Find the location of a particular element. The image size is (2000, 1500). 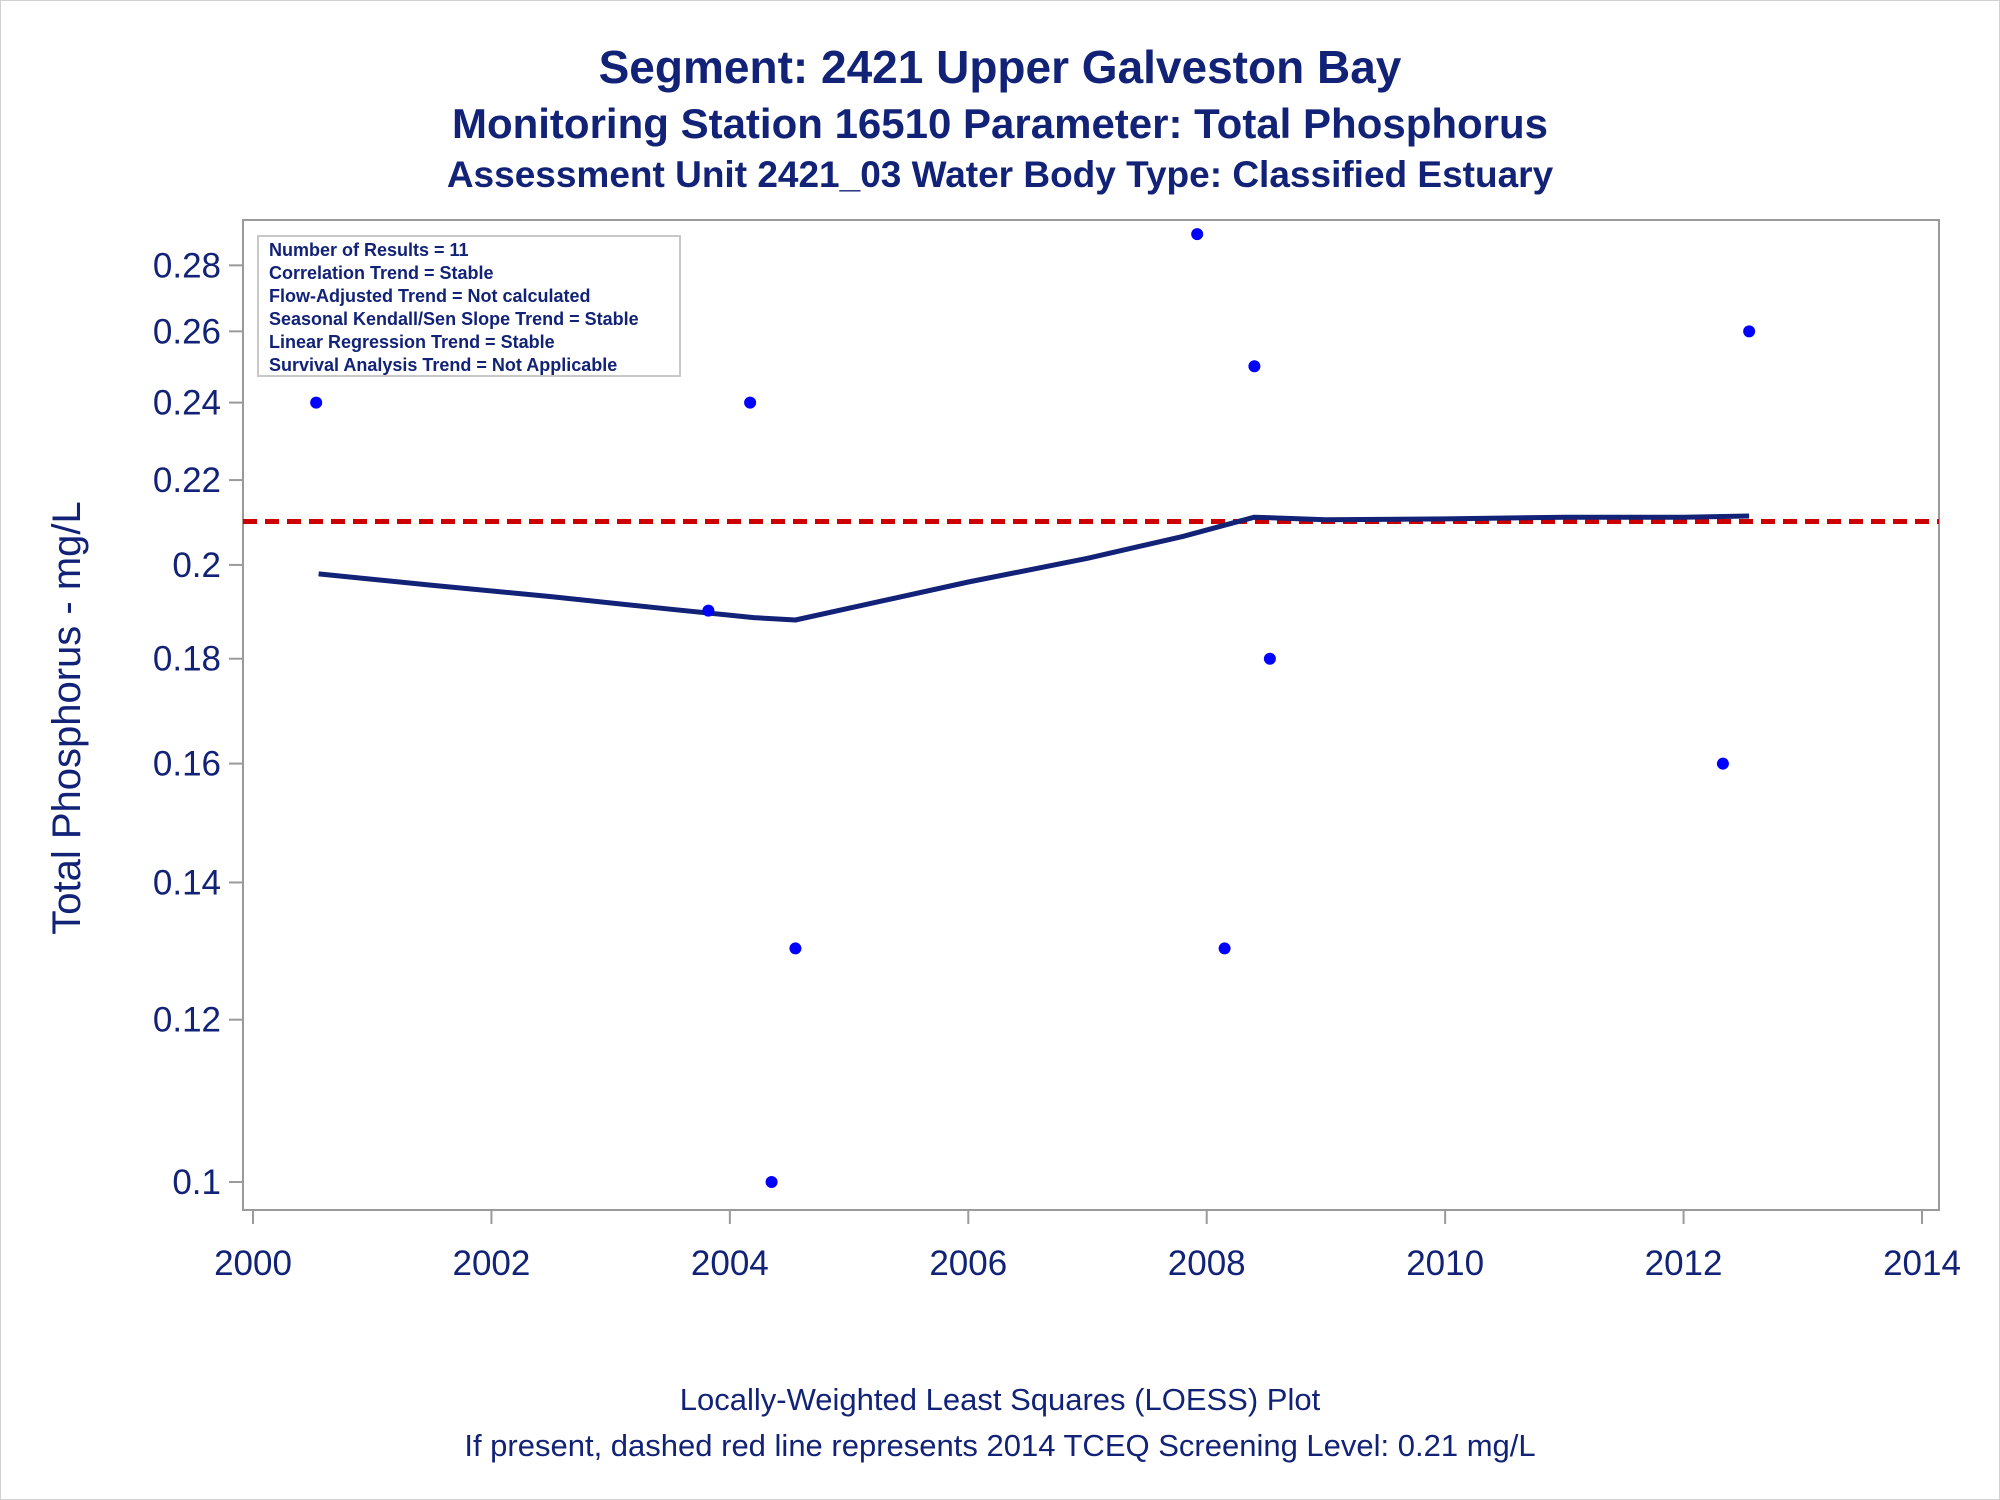

y-tick-label: 0.24 is located at coordinates (187, 403).